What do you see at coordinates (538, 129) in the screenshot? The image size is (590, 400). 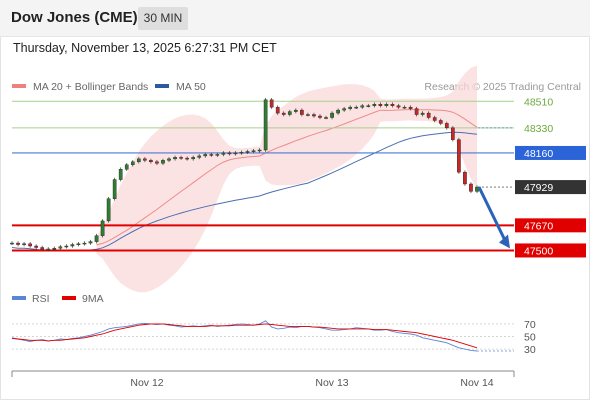 I see `level-label-1: 48330` at bounding box center [538, 129].